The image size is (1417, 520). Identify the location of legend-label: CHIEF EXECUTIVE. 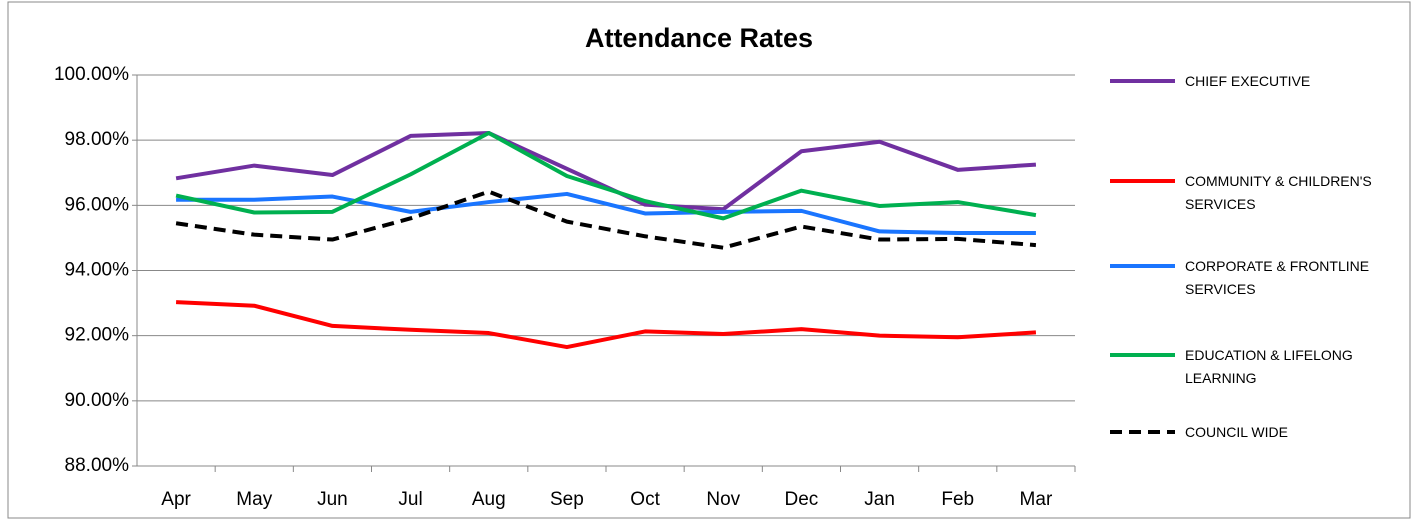
(1248, 80).